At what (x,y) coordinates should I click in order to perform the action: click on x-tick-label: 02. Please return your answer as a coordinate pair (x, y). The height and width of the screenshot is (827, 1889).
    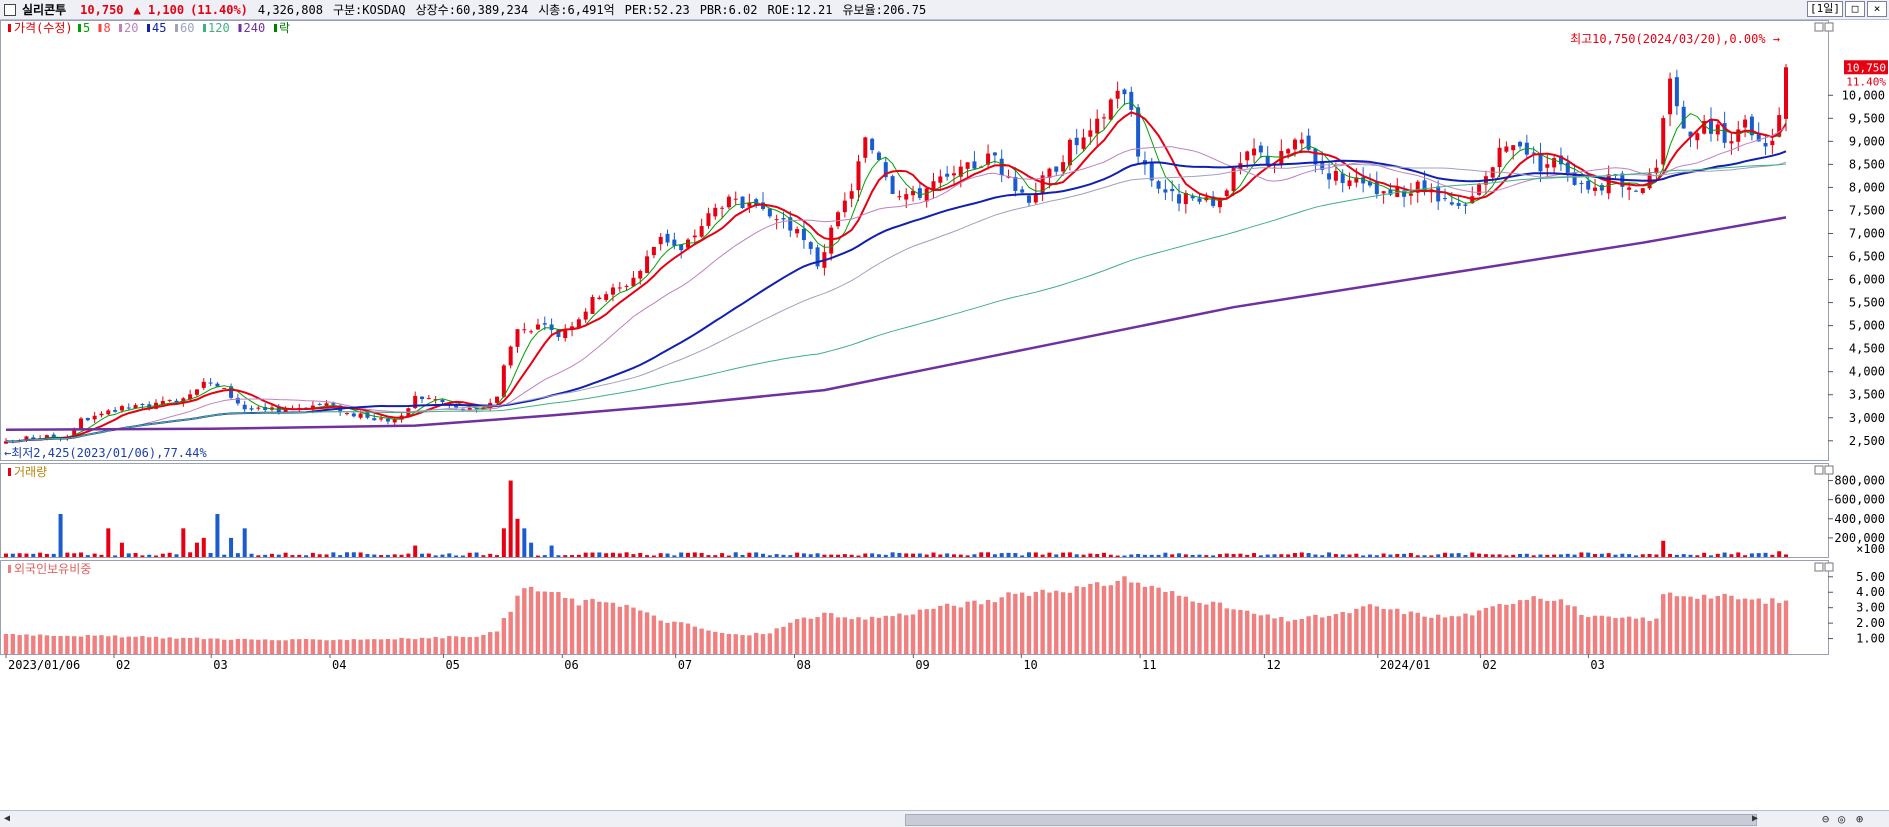
    Looking at the image, I should click on (123, 665).